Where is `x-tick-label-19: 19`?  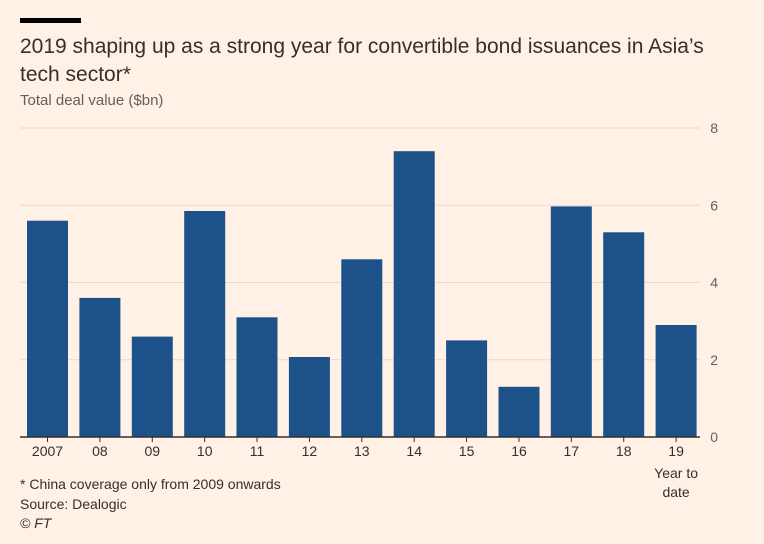
x-tick-label-19: 19 is located at coordinates (676, 451).